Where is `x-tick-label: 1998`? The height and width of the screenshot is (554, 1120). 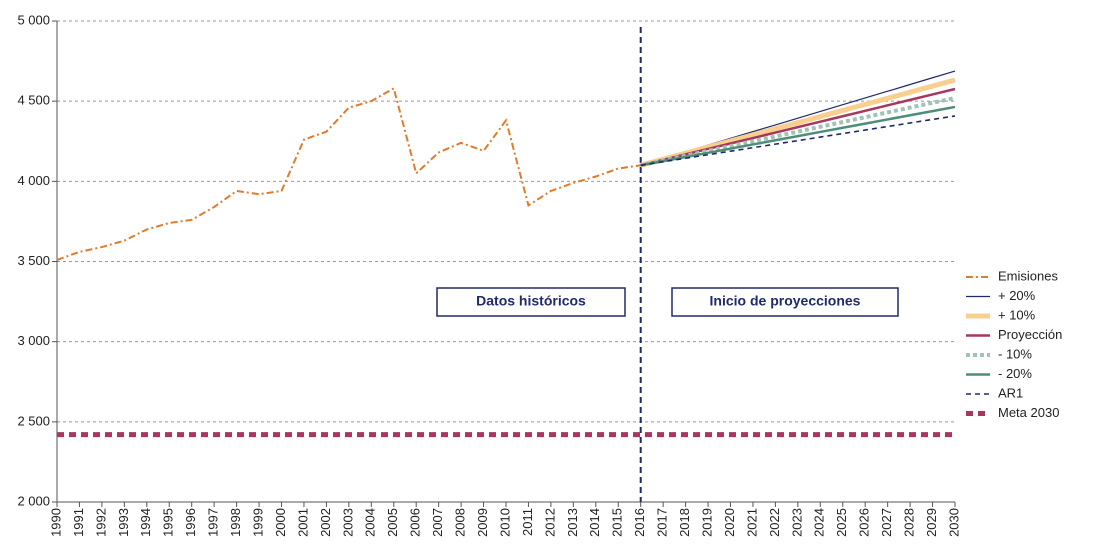 x-tick-label: 1998 is located at coordinates (235, 522).